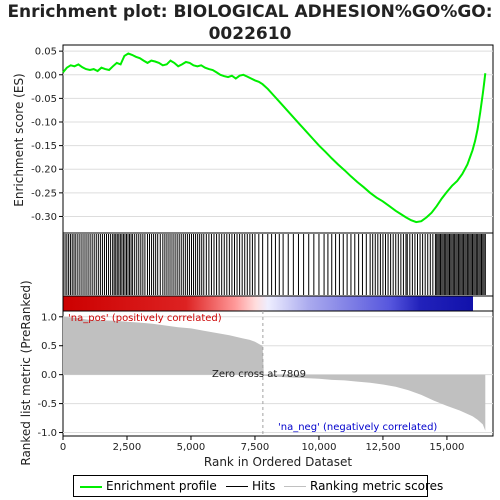  What do you see at coordinates (268, 303) in the screenshot?
I see `rank-heatmap-bar` at bounding box center [268, 303].